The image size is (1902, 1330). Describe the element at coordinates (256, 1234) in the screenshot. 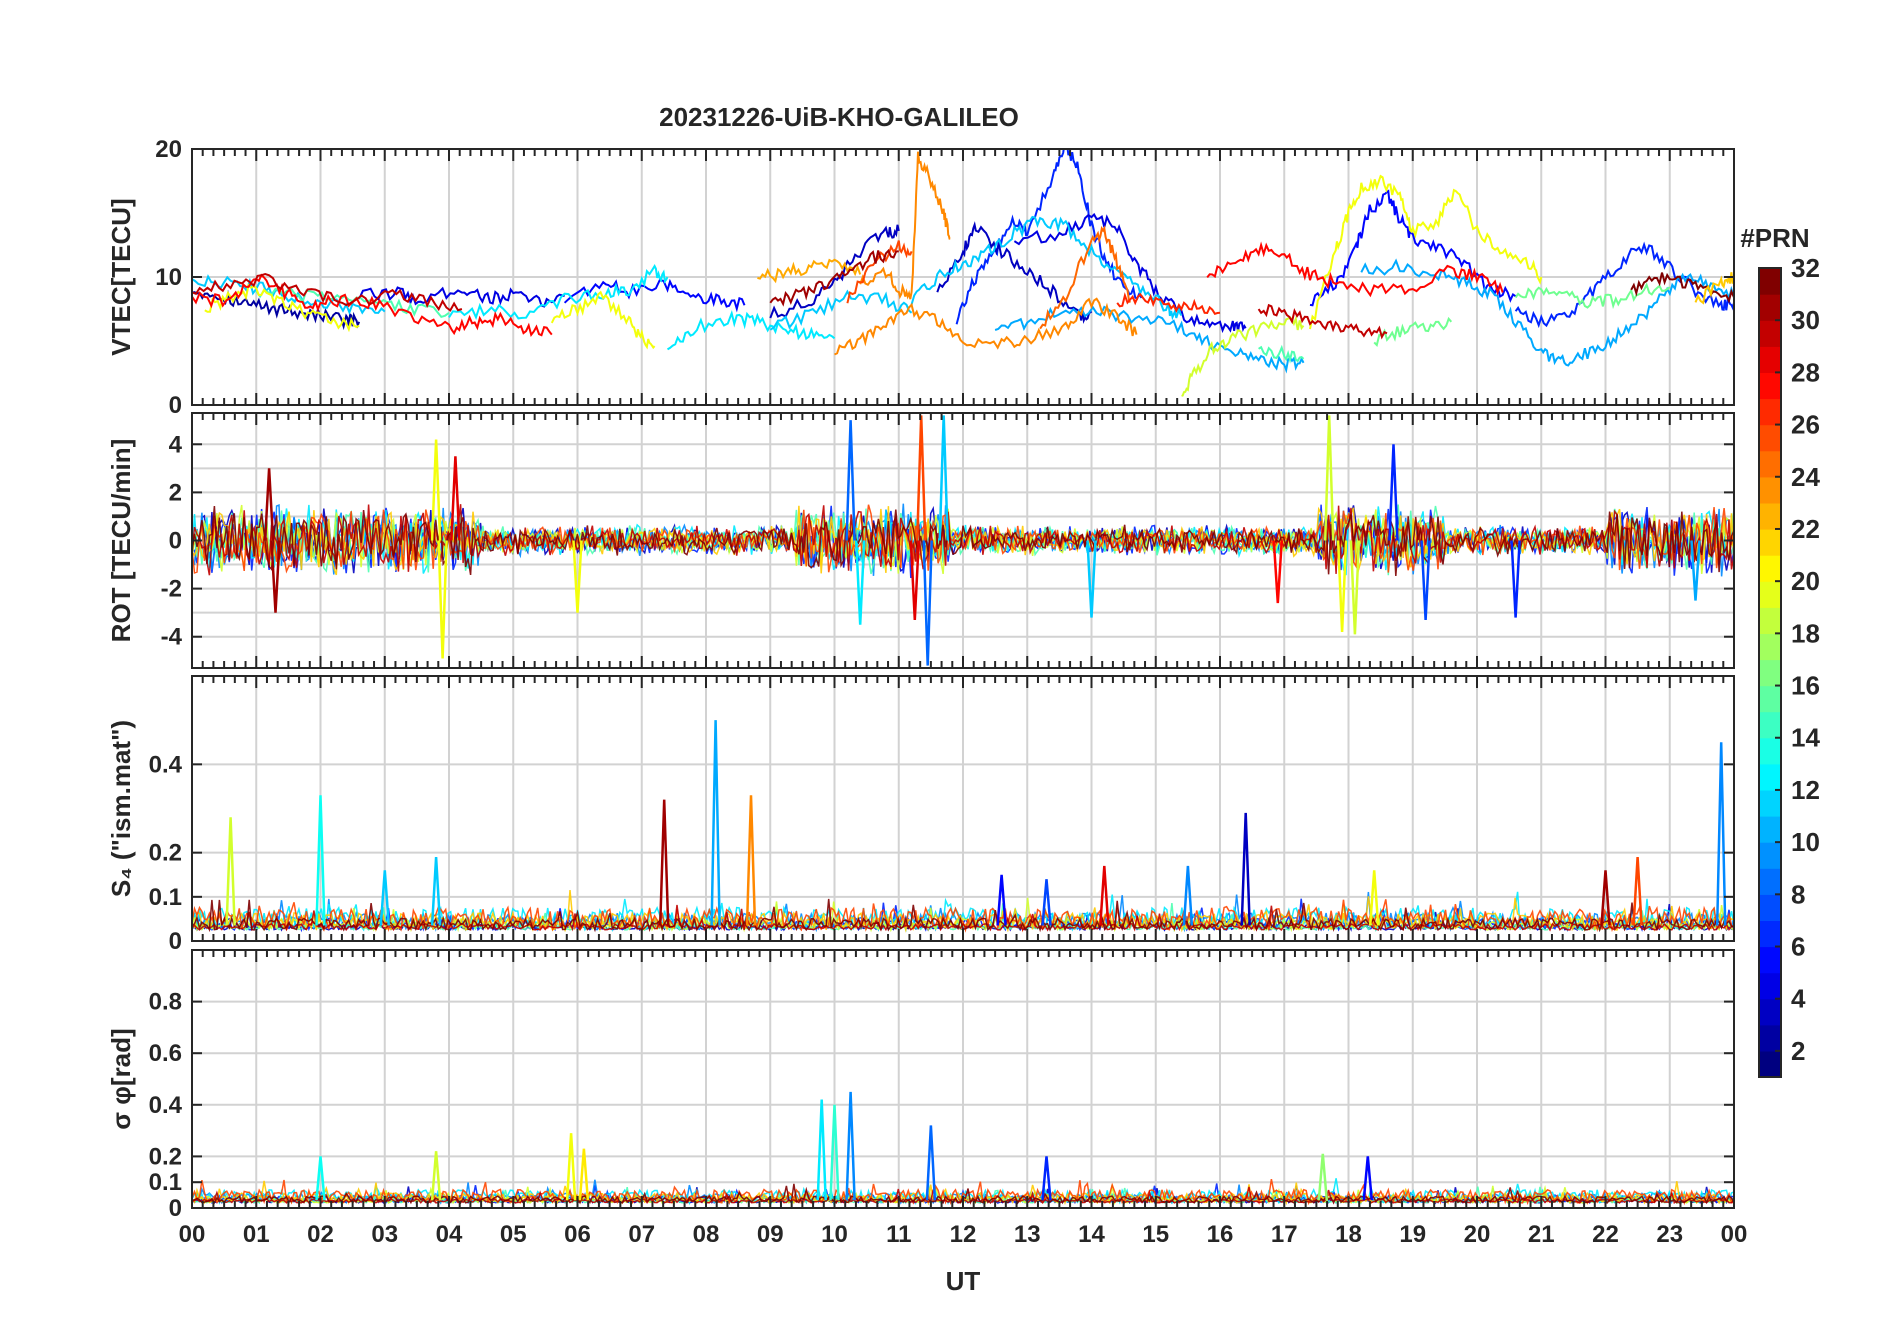

I see `x-tick-label: 01` at that location.